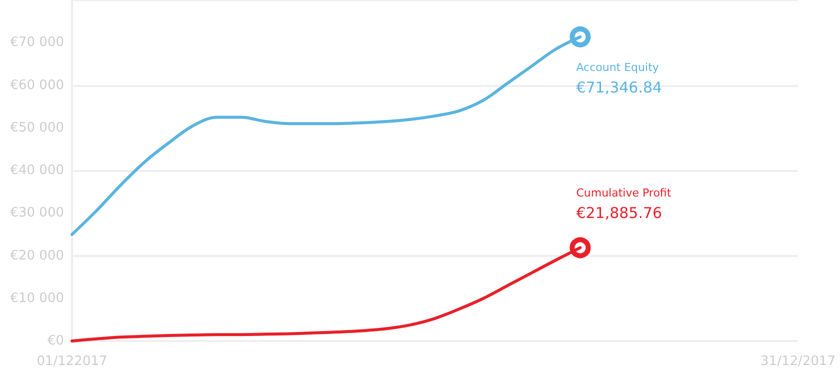 This screenshot has height=383, width=840. What do you see at coordinates (624, 193) in the screenshot?
I see `text: Cumulative Profit` at bounding box center [624, 193].